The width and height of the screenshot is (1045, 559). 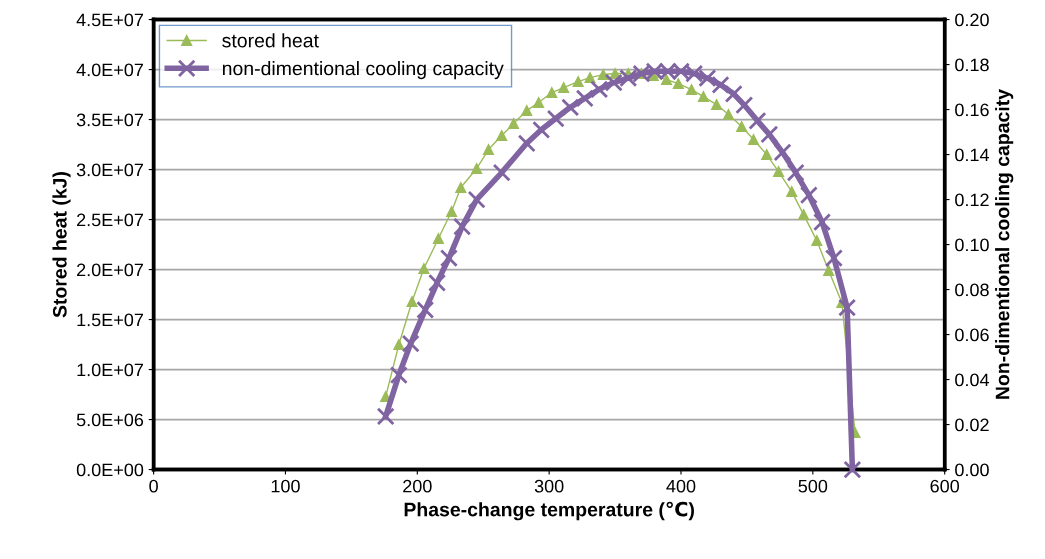 I want to click on y-tick-label: 1.0E+07, so click(x=110, y=370).